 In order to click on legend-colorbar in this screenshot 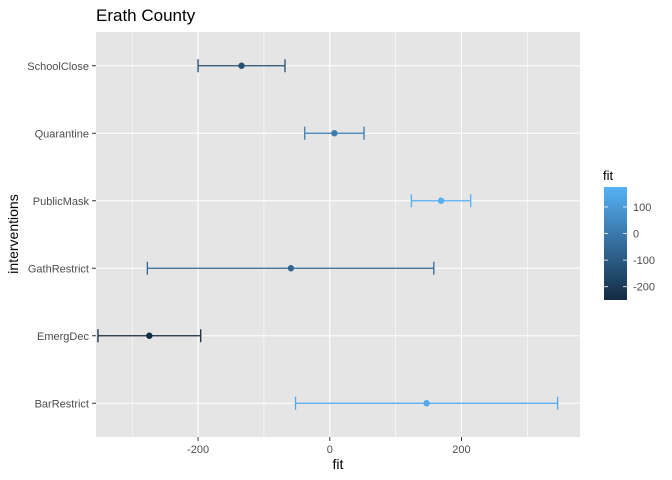, I will do `click(615, 243)`.